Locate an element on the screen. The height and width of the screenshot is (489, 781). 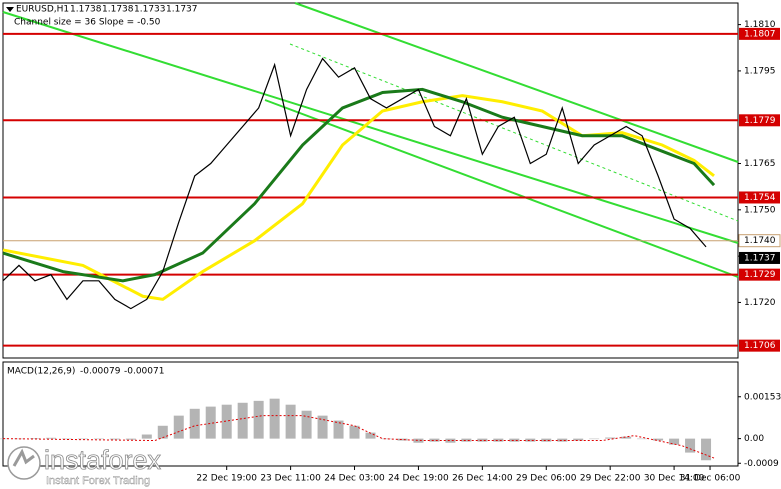
y-tick-label: 0.00 is located at coordinates (754, 439).